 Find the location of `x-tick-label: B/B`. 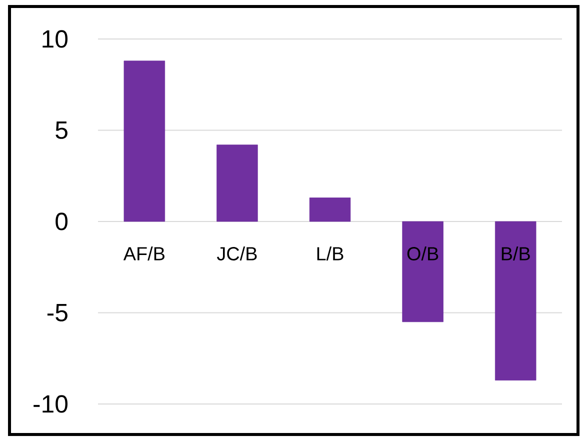

x-tick-label: B/B is located at coordinates (516, 253).